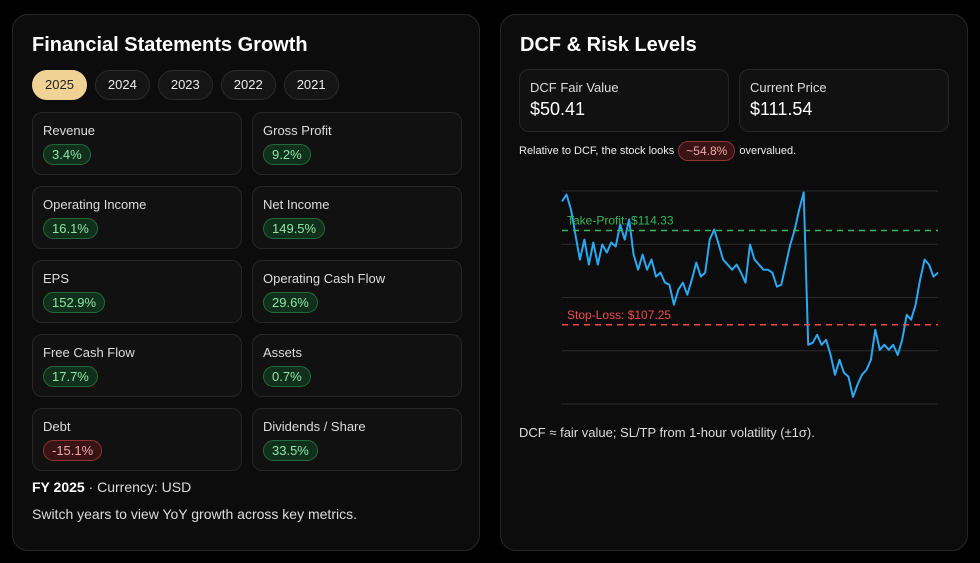 This screenshot has width=980, height=563. I want to click on metric-card: Gross Profit 9.2%, so click(357, 143).